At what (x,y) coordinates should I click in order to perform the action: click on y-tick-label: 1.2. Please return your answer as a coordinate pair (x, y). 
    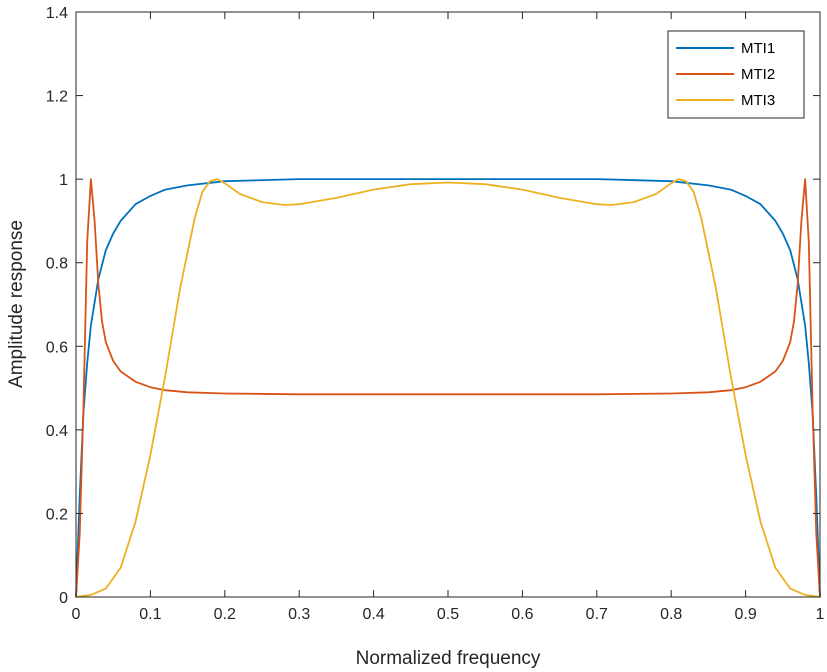
    Looking at the image, I should click on (57, 97).